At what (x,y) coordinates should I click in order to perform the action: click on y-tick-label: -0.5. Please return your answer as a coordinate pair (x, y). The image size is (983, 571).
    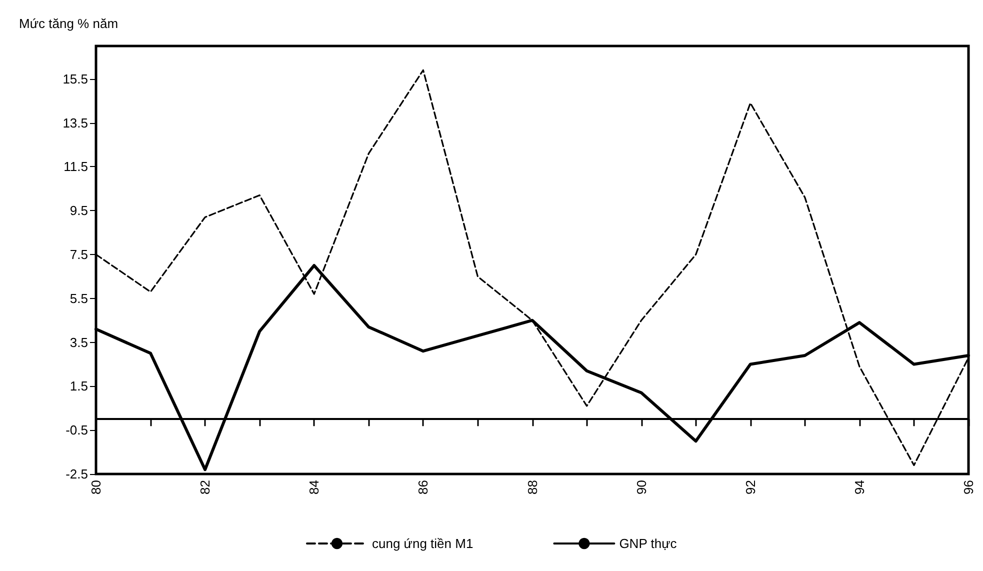
    Looking at the image, I should click on (77, 430).